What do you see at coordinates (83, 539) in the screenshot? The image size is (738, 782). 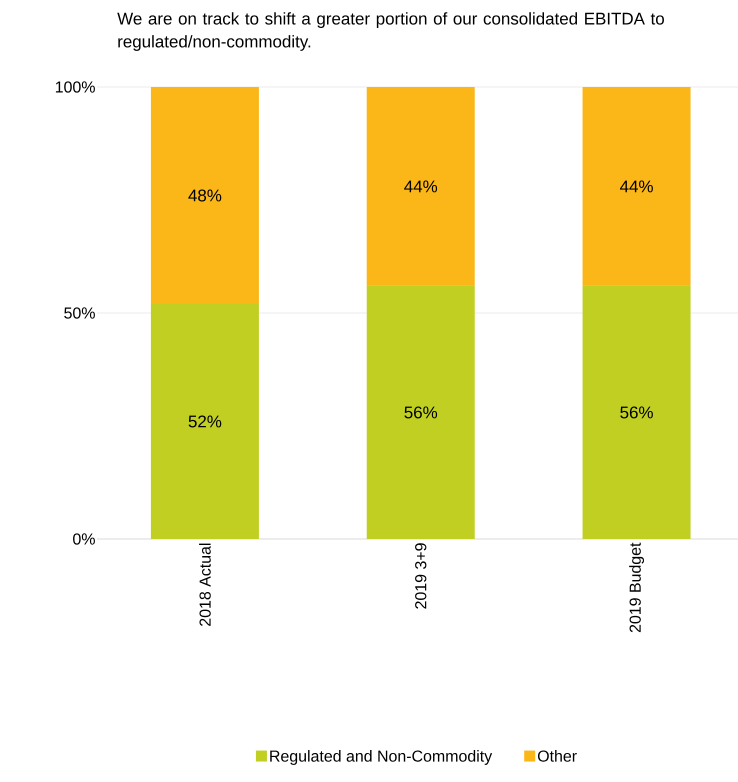 I see `y-tick-label: 0%` at bounding box center [83, 539].